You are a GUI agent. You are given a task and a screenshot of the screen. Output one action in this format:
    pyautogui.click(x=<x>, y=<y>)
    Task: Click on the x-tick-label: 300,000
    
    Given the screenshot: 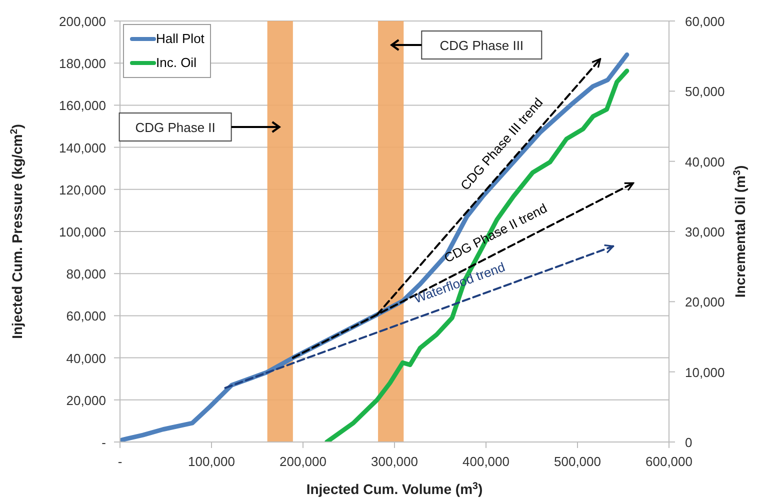 What is the action you would take?
    pyautogui.click(x=394, y=461)
    